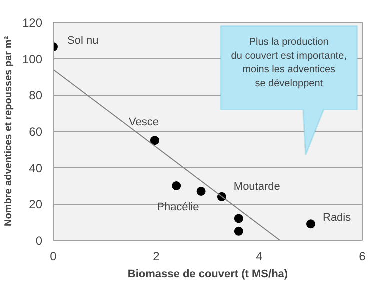 This screenshot has height=283, width=380. What do you see at coordinates (337, 218) in the screenshot?
I see `annotation: Radis` at bounding box center [337, 218].